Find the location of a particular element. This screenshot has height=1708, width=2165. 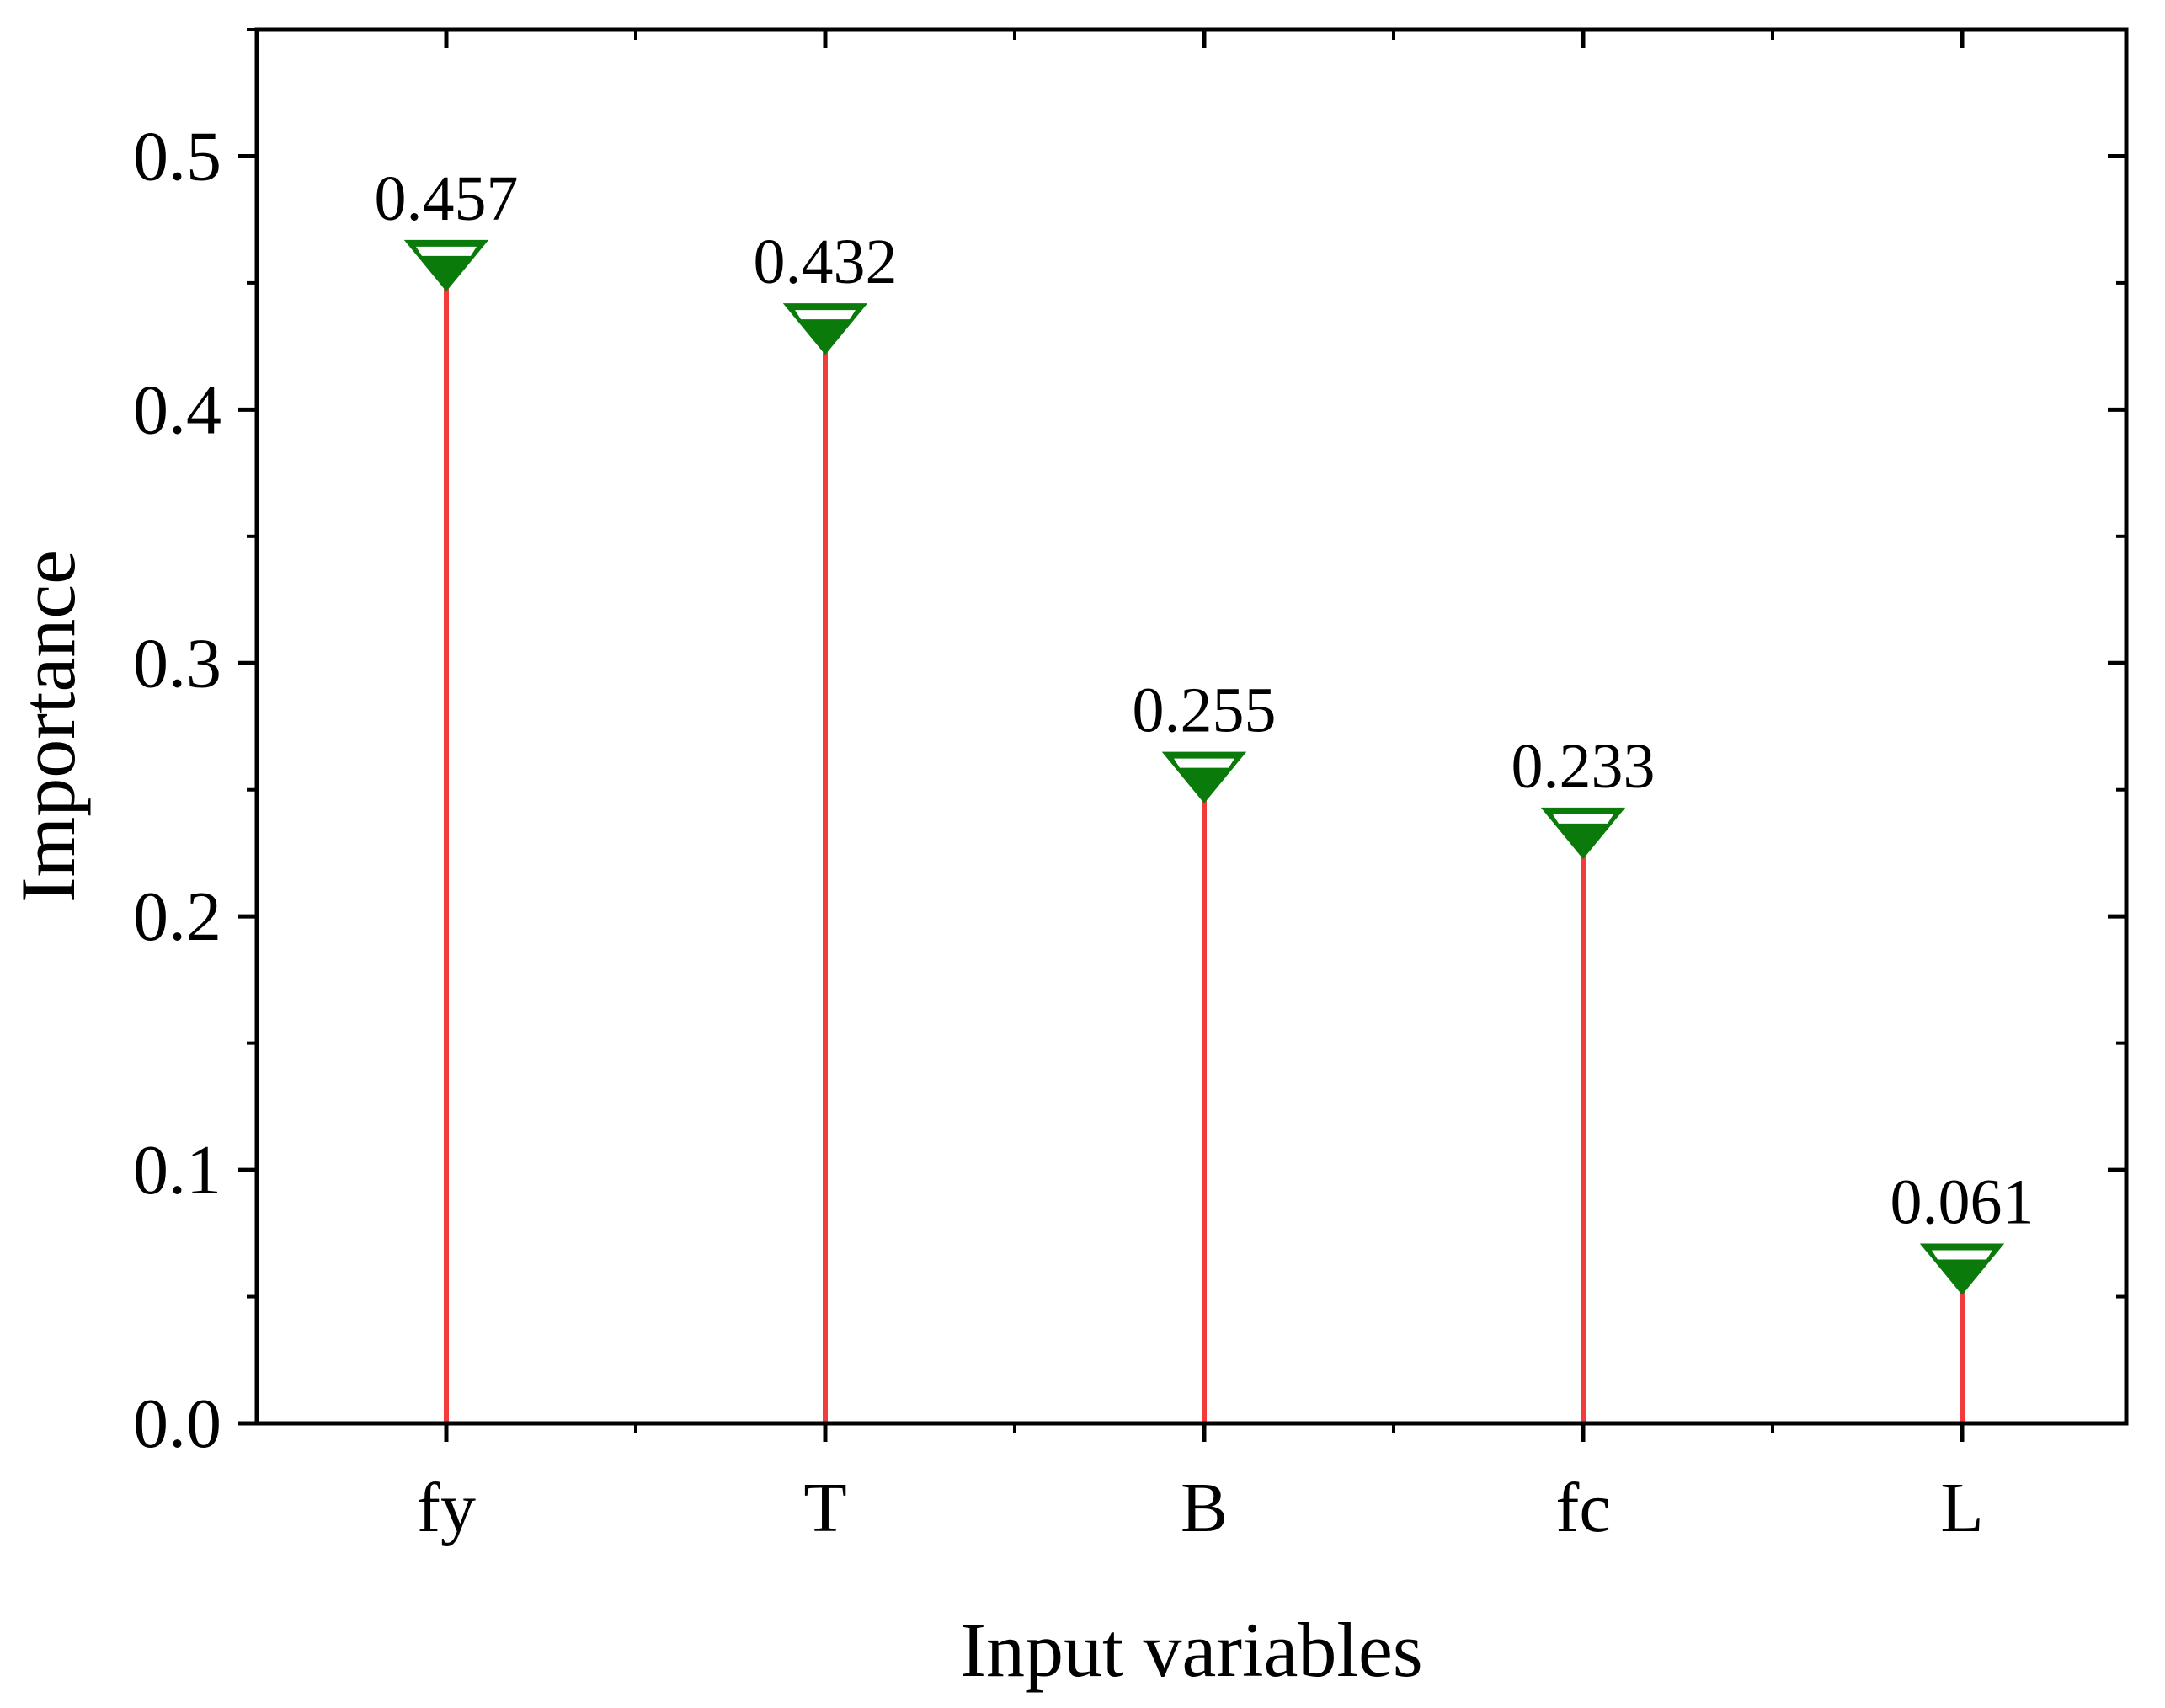

x-tick-label: fy is located at coordinates (446, 1508).